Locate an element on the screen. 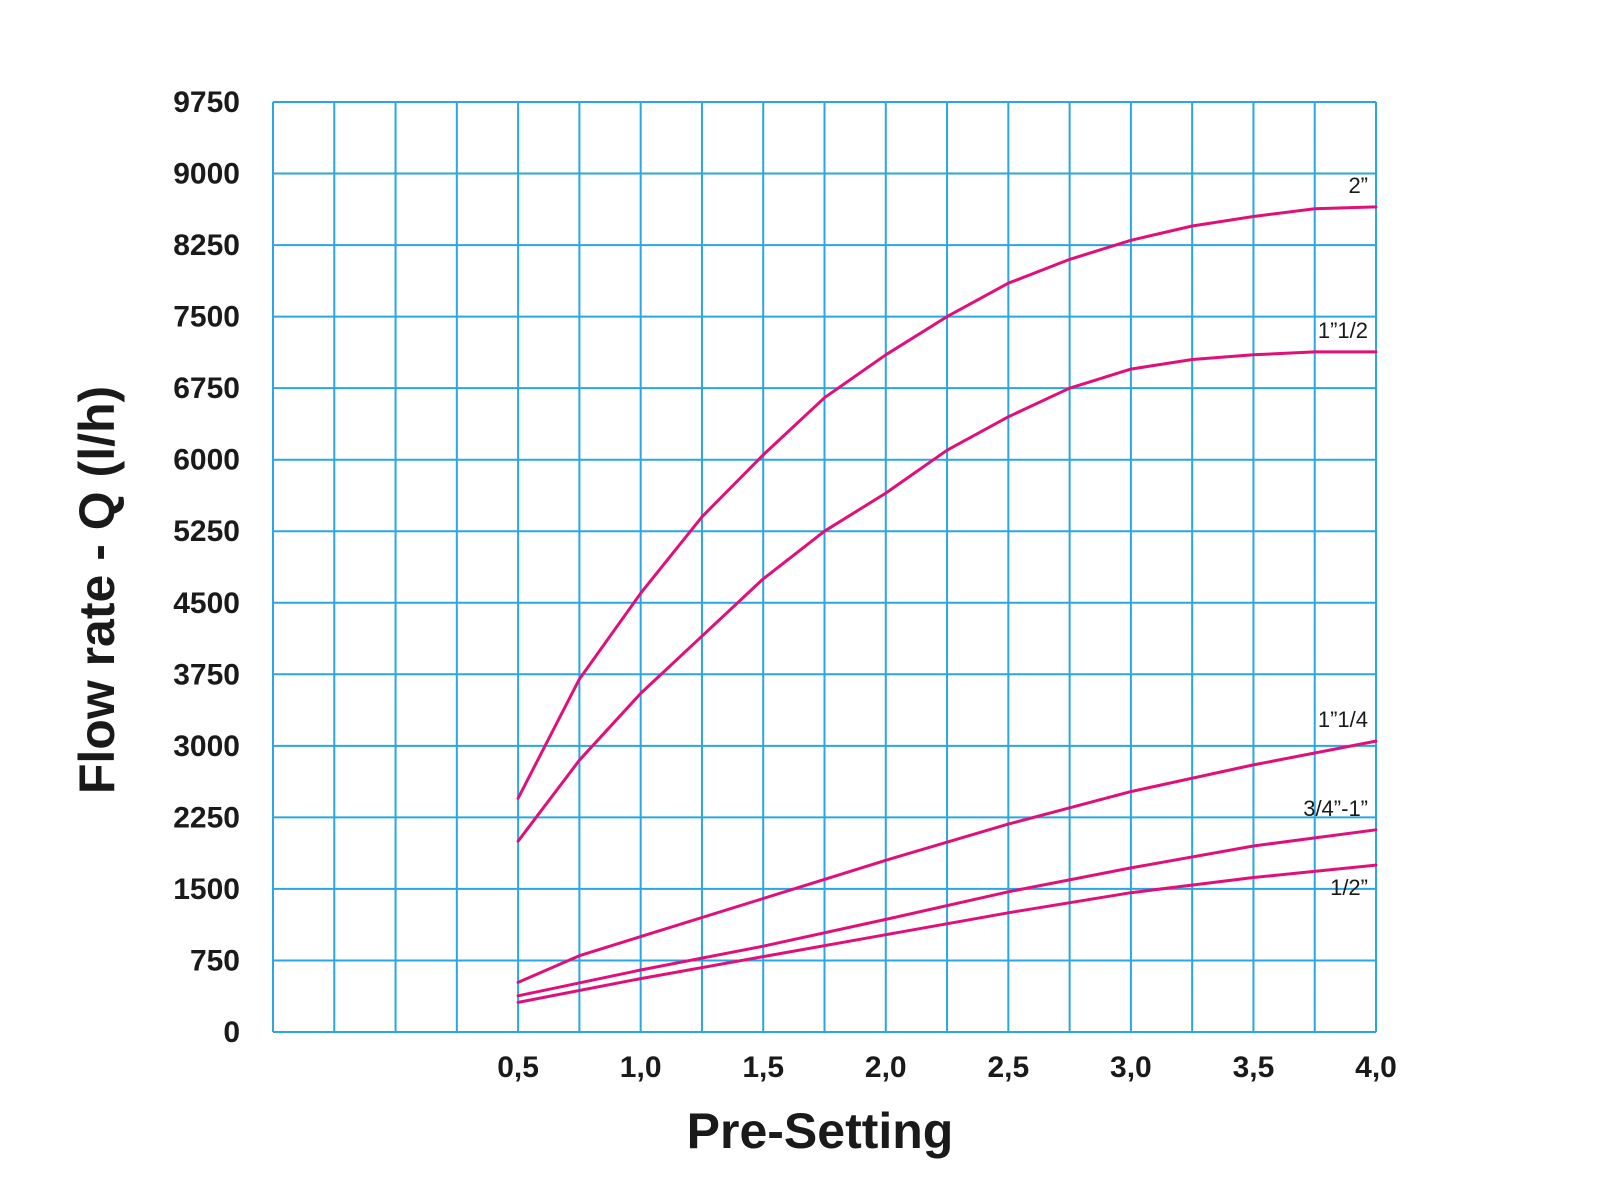  x-axis-title: Pre-Setting is located at coordinates (820, 1131).